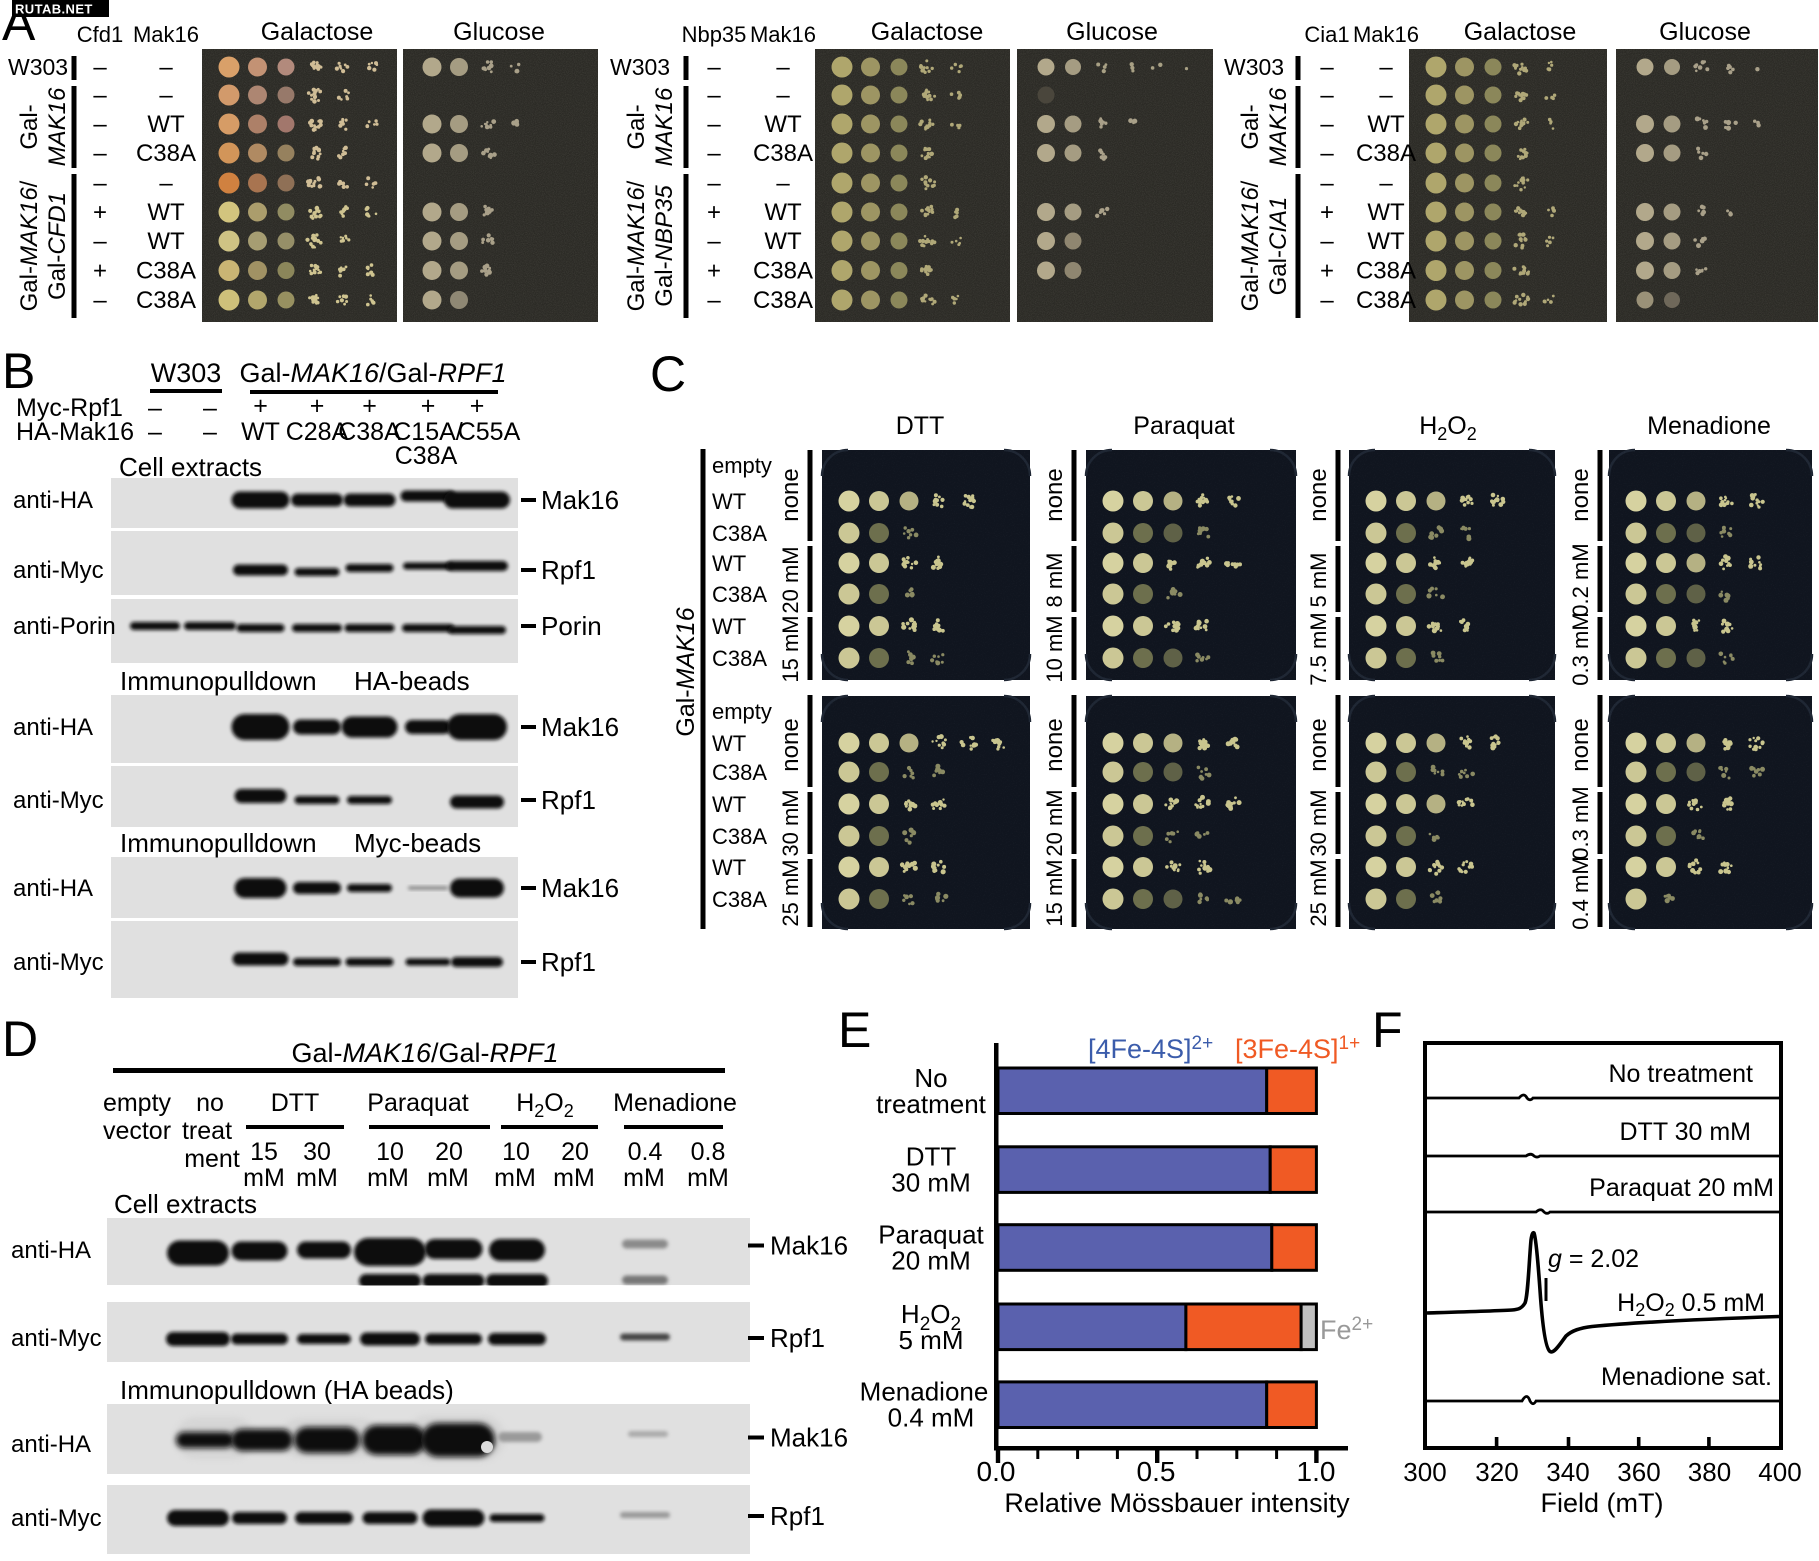 This screenshot has height=1561, width=1819. What do you see at coordinates (54, 9) in the screenshot?
I see `svg-text: RUTAB.NET` at bounding box center [54, 9].